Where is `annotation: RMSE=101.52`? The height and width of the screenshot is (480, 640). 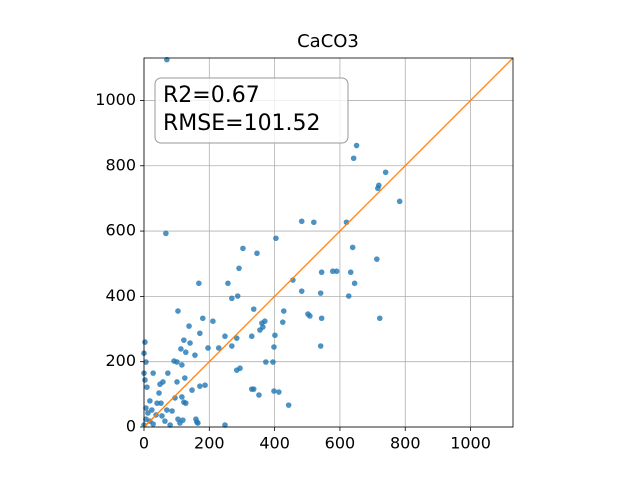
annotation: RMSE=101.52 is located at coordinates (242, 123).